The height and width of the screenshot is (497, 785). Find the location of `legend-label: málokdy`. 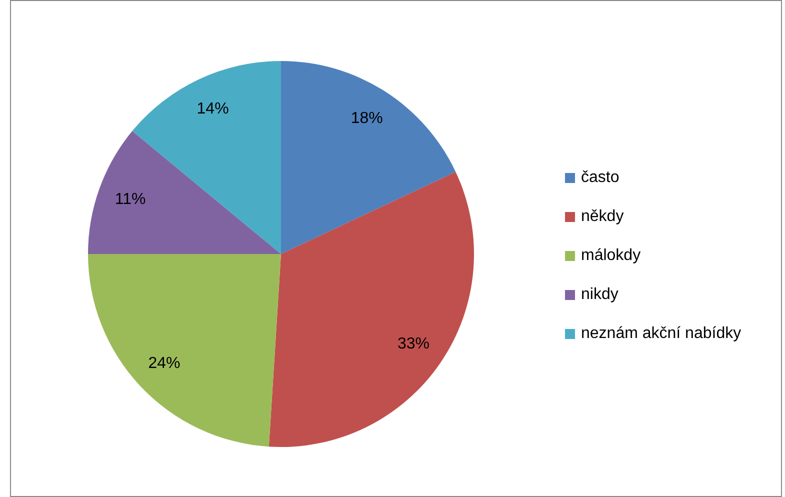

legend-label: málokdy is located at coordinates (611, 255).